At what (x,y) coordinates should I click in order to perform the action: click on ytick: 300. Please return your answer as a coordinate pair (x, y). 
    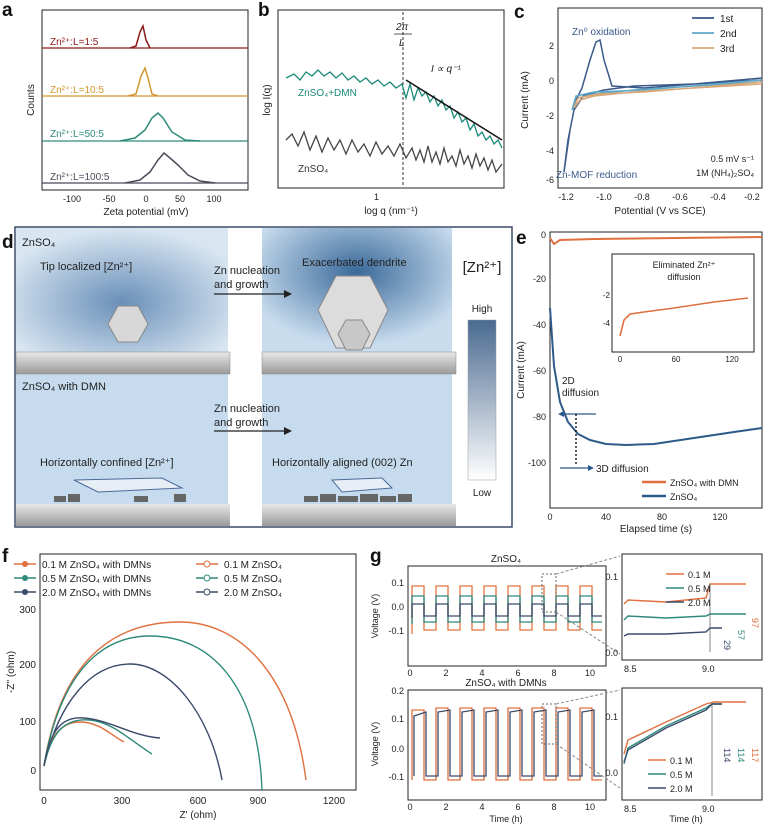
    Looking at the image, I should click on (27, 610).